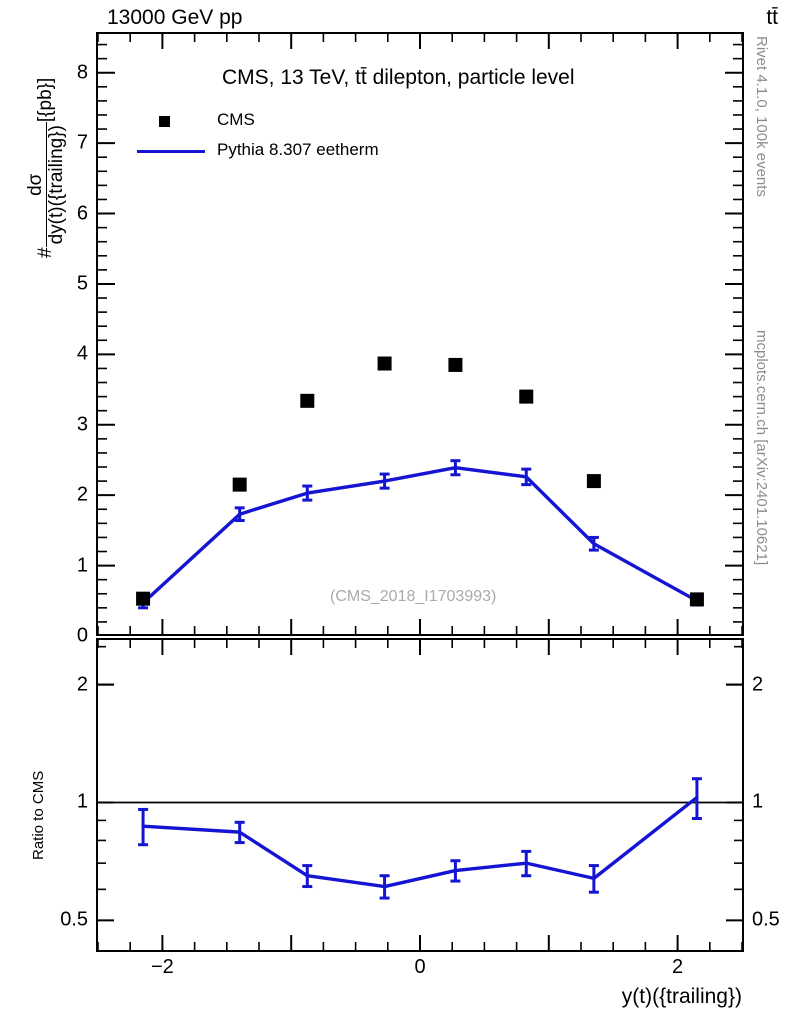 The image size is (786, 1024). I want to click on main-y-tick-label: 4, so click(82, 353).